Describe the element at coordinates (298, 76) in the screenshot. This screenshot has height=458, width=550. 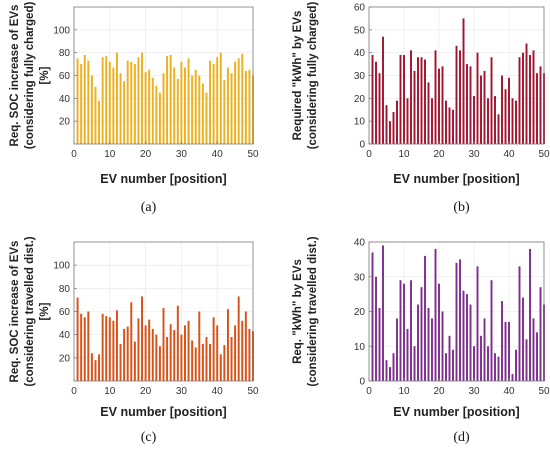
I see `y-axis-label-line-0: Required "kWh" by EVs` at that location.